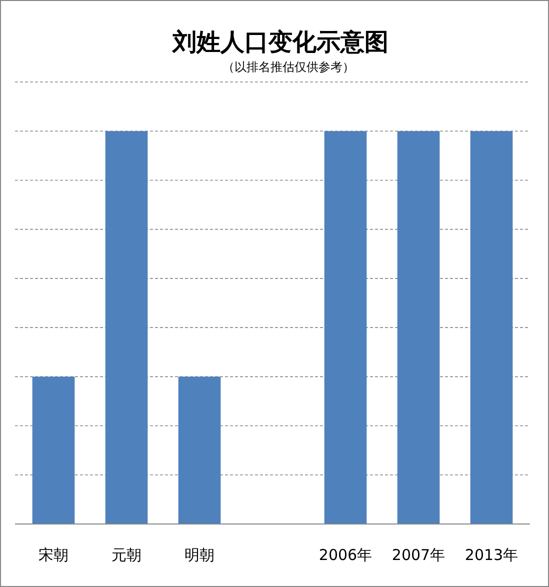  What do you see at coordinates (127, 555) in the screenshot?
I see `x-tick-label: 元朝` at bounding box center [127, 555].